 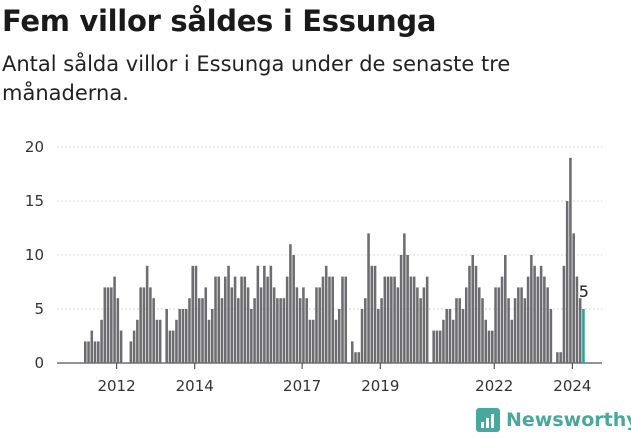 I want to click on newsworthy-logo-text: Newsworthy, so click(x=568, y=420).